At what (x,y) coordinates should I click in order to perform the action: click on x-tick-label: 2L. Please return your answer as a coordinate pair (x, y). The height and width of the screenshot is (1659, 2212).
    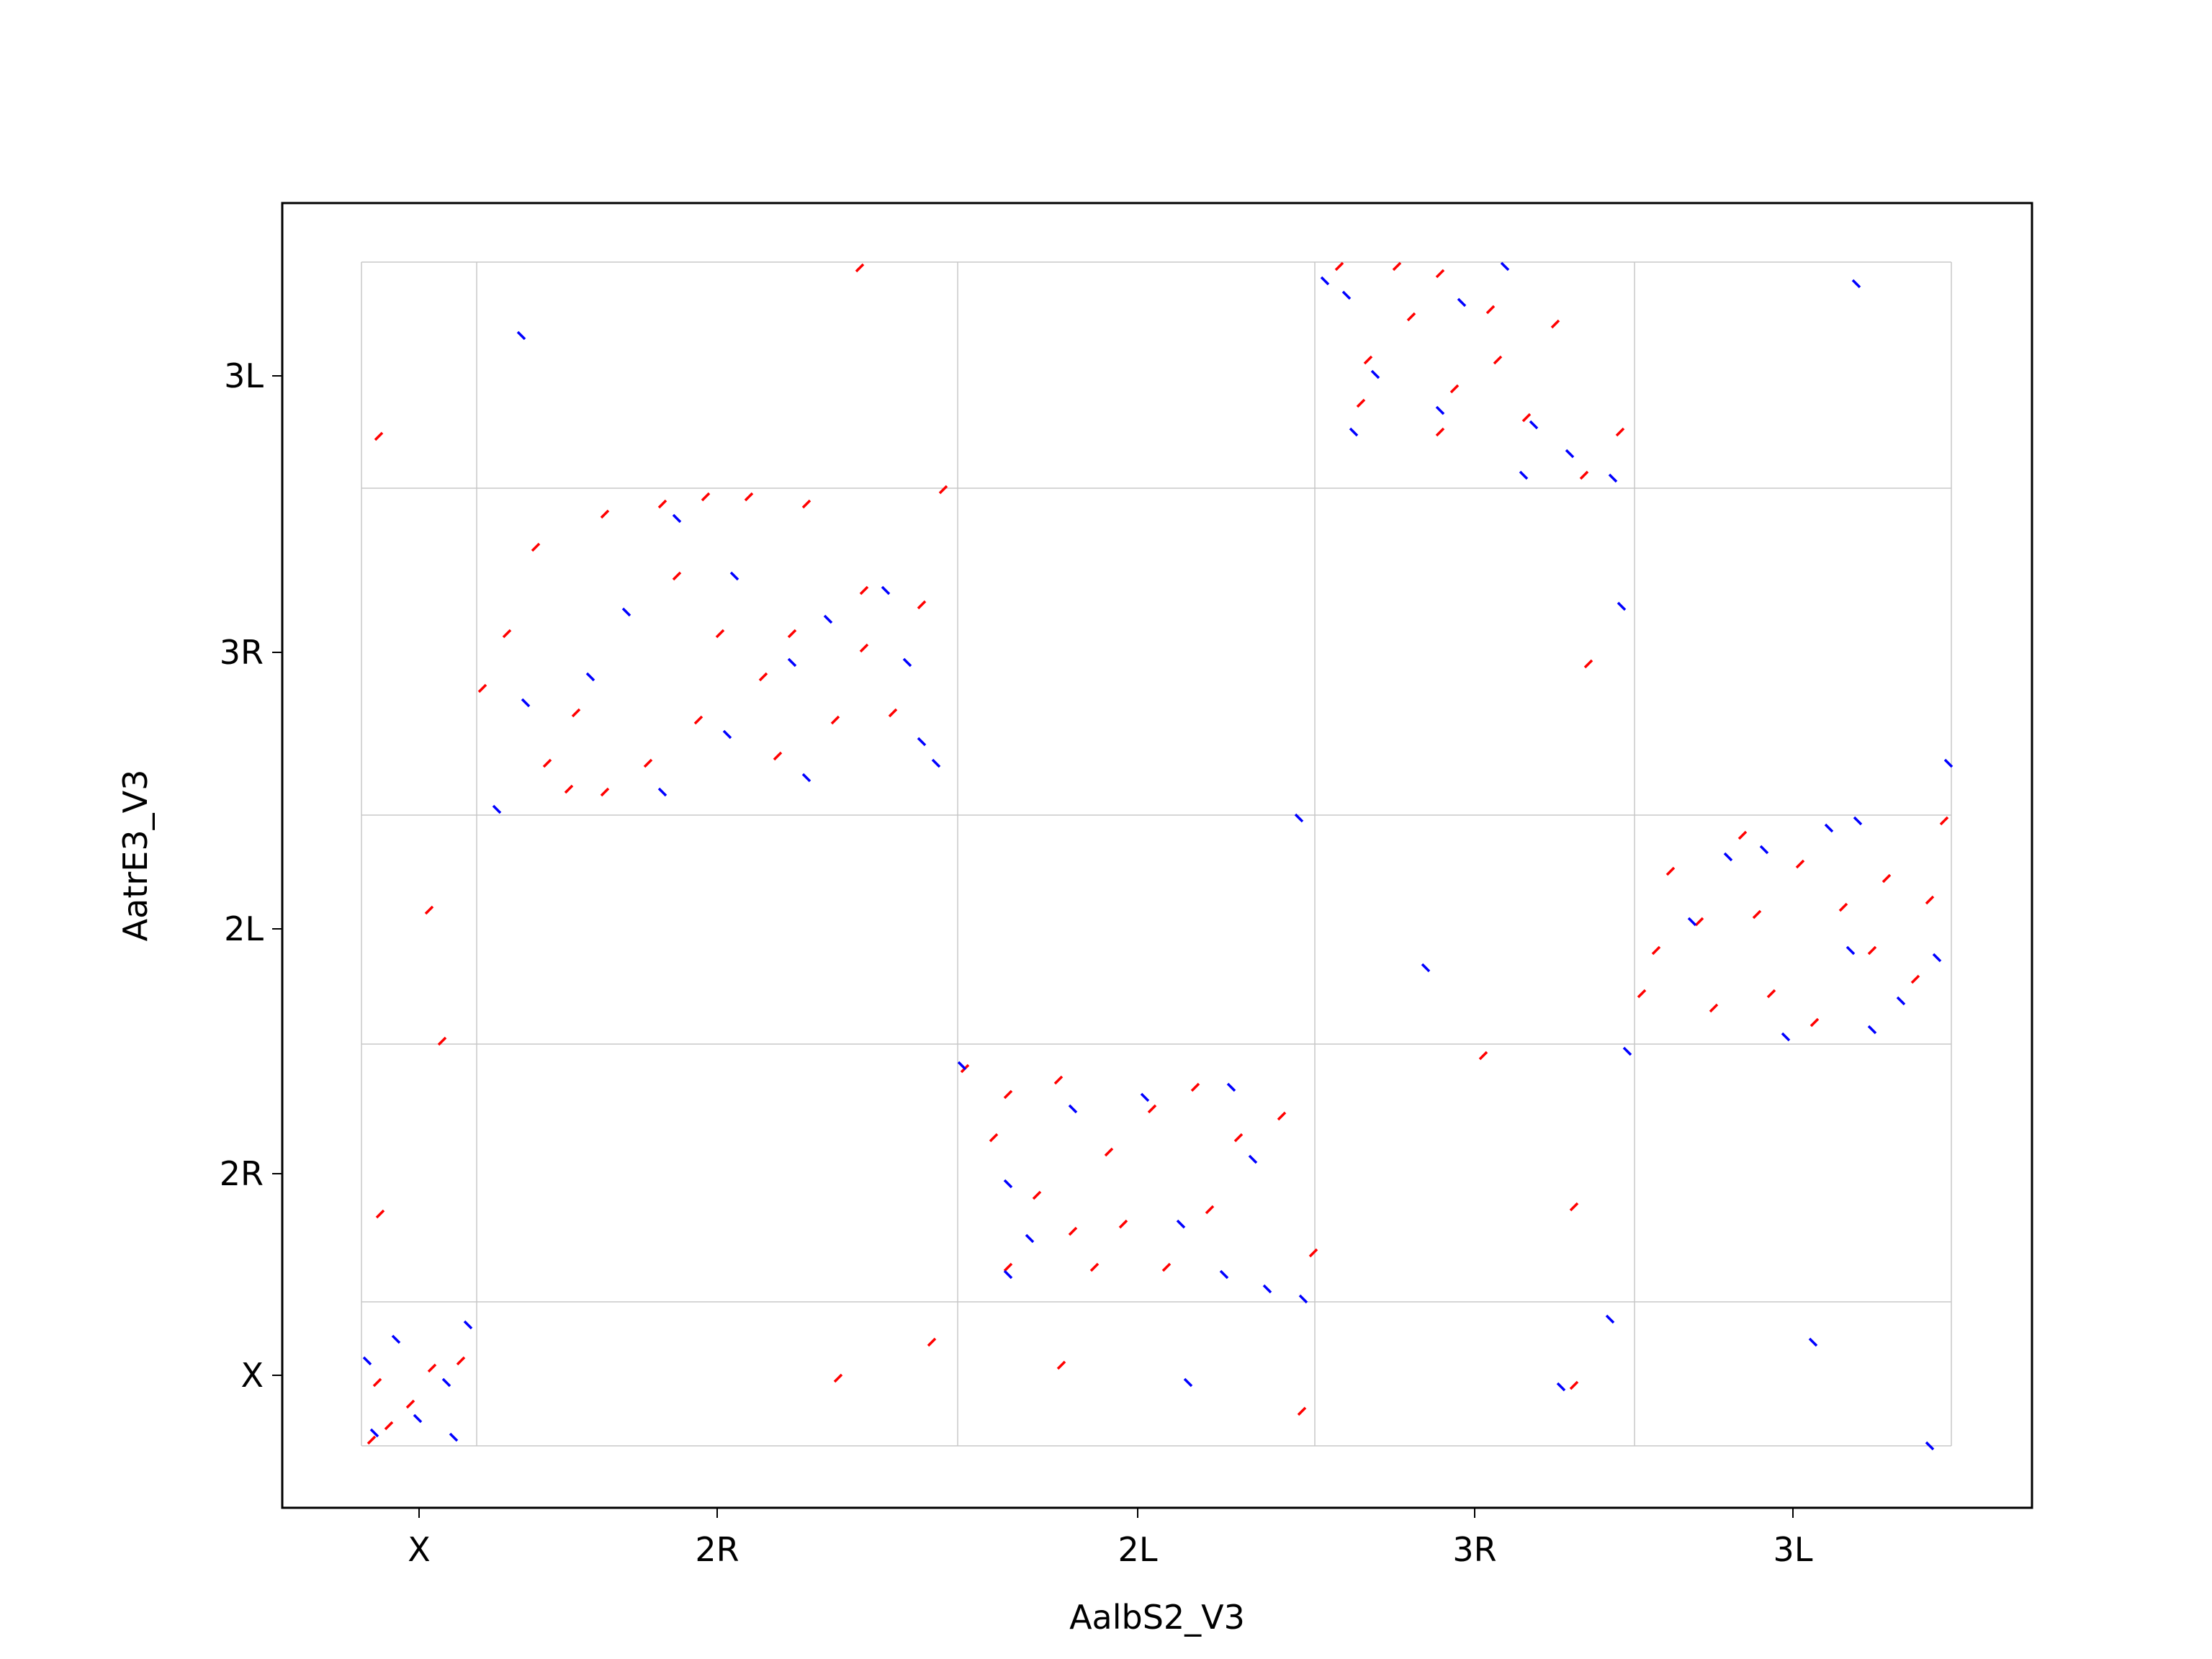
    Looking at the image, I should click on (1138, 1550).